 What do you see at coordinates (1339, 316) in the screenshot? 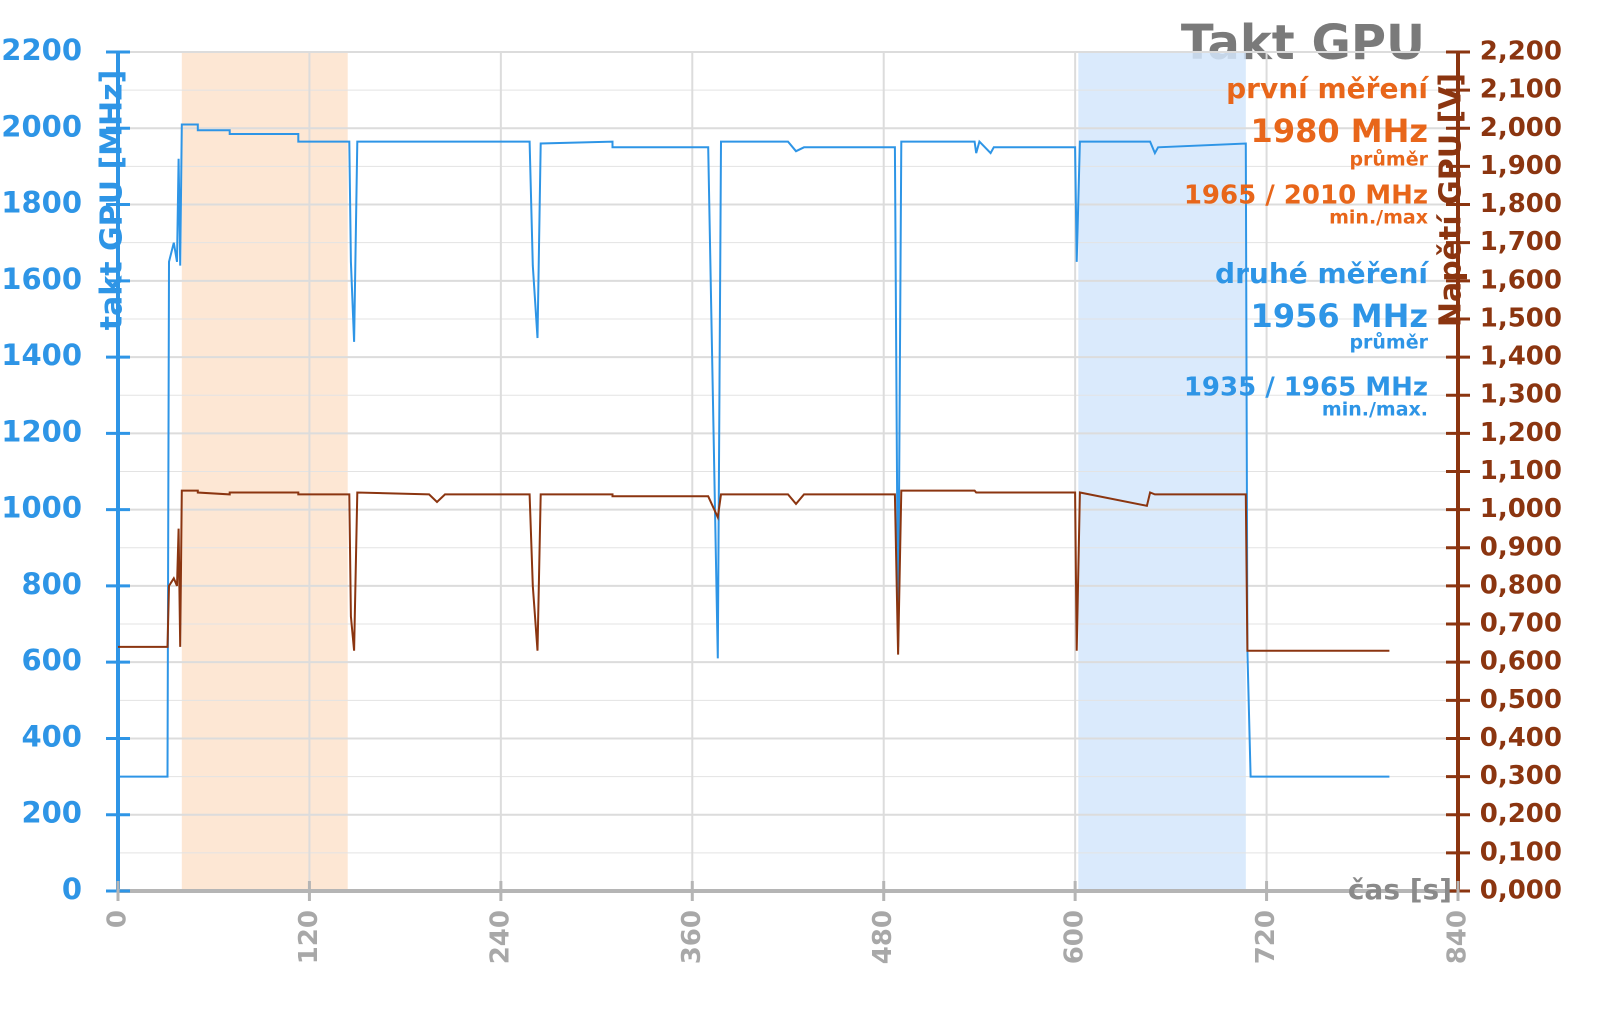
I see `annotation: 1956 MHz` at bounding box center [1339, 316].